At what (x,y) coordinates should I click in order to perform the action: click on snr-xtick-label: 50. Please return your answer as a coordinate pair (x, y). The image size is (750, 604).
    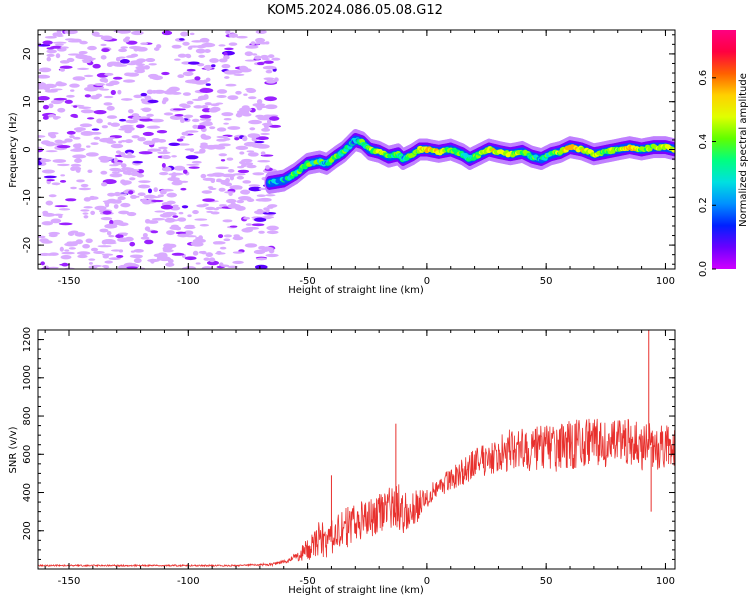
    Looking at the image, I should click on (546, 581).